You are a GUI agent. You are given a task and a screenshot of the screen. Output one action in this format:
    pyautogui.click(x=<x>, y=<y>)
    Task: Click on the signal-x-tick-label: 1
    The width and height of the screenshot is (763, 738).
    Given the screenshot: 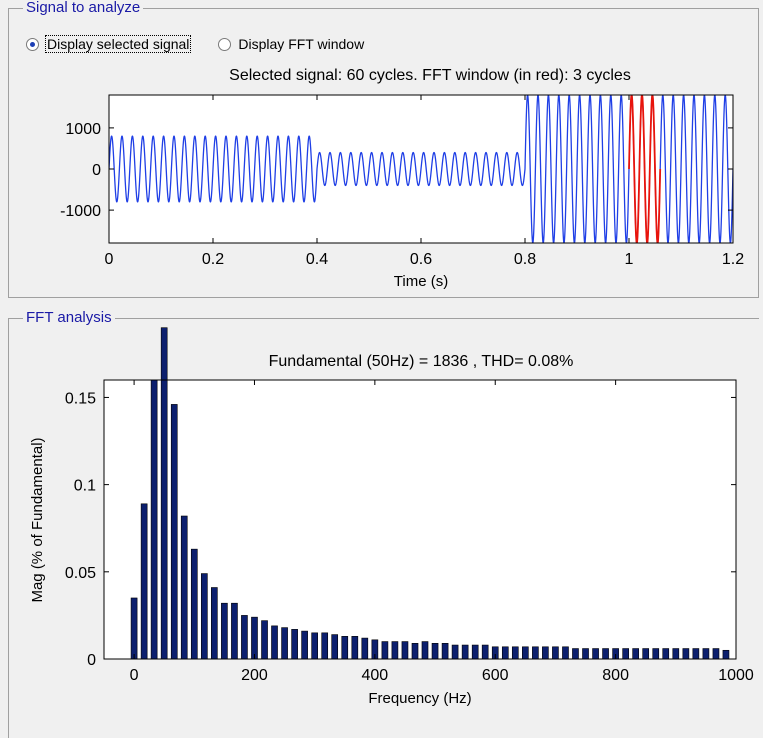 What is the action you would take?
    pyautogui.click(x=629, y=259)
    